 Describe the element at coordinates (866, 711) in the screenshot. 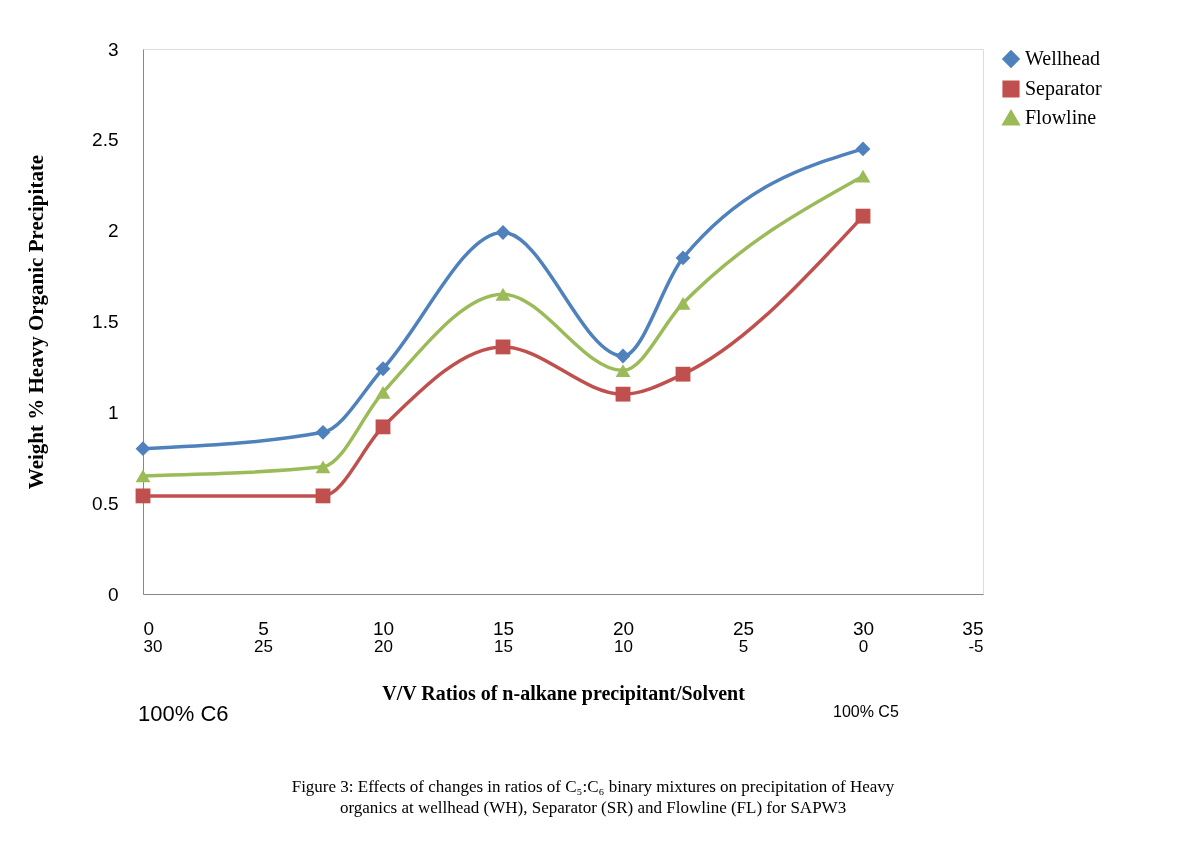

I see `text: 100% C5` at that location.